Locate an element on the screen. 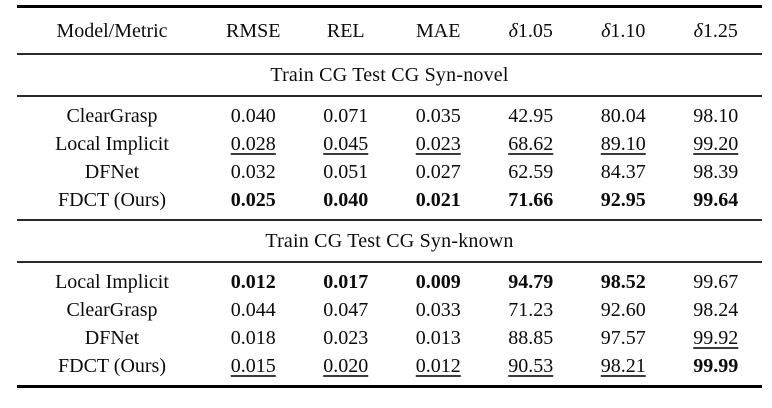 This screenshot has width=772, height=408. metric-value: 0.015 is located at coordinates (253, 366).